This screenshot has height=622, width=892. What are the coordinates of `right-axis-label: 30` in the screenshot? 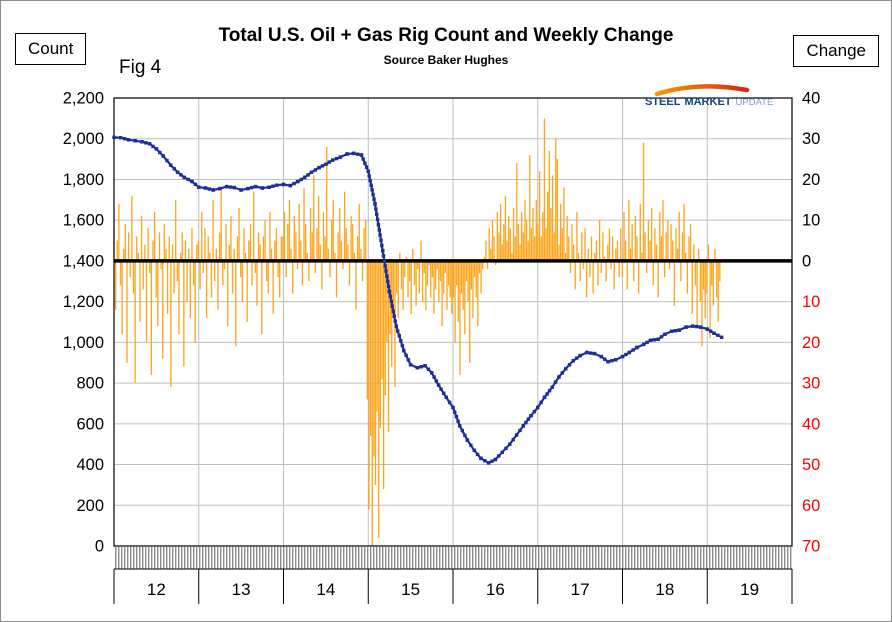 It's located at (811, 384).